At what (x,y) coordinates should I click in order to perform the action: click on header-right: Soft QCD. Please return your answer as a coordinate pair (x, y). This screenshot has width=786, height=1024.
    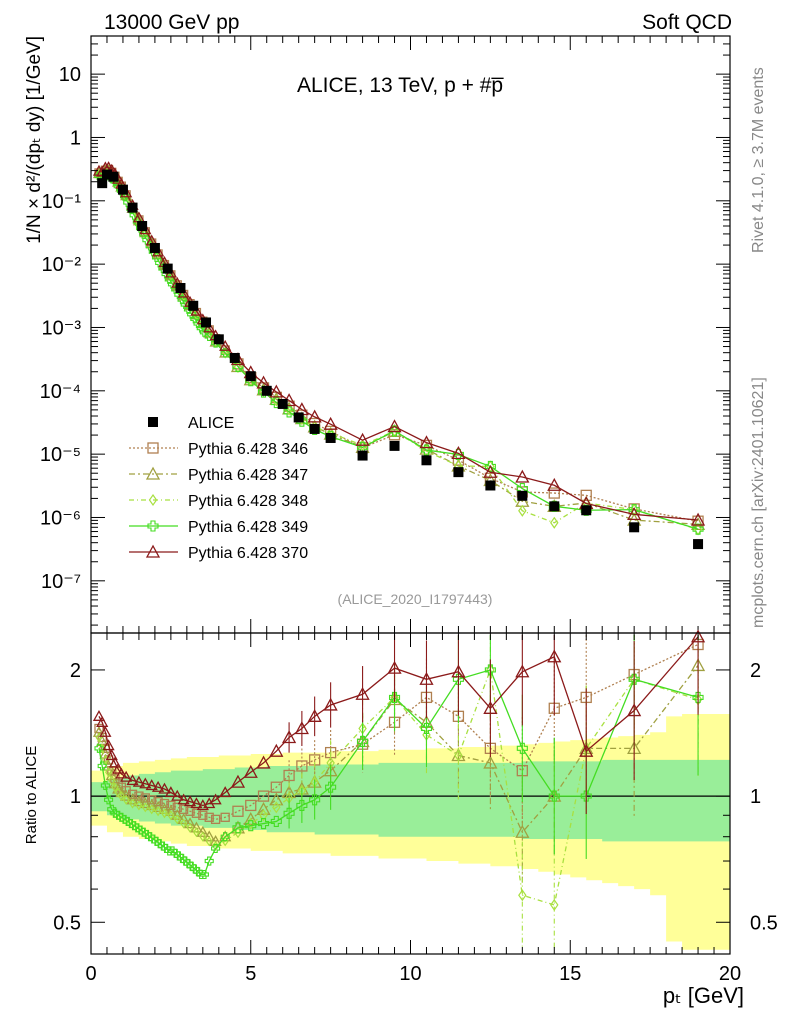
    Looking at the image, I should click on (687, 22).